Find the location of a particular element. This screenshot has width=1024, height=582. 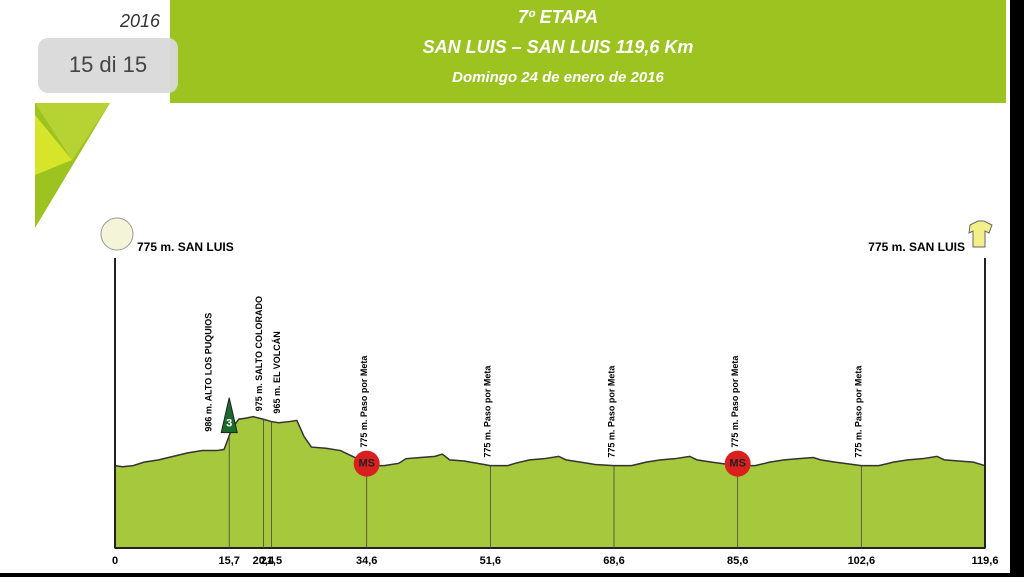

x-tick-label: 85,6 is located at coordinates (737, 561).